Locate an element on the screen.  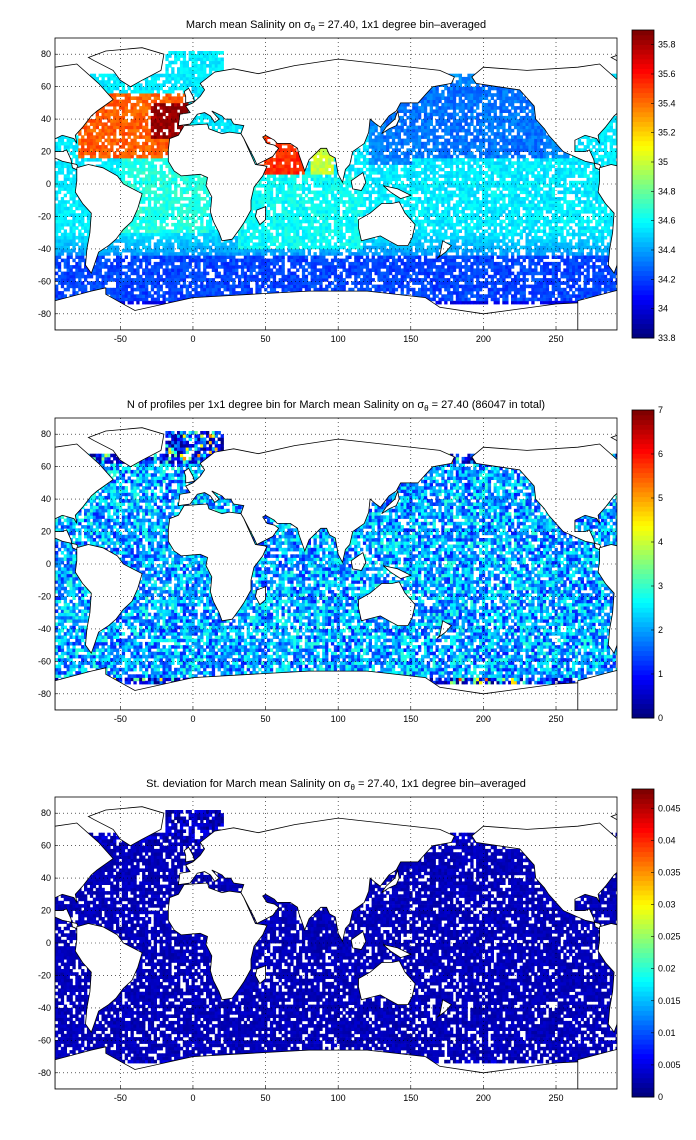
colorbar-tick-label: 5 is located at coordinates (660, 498).